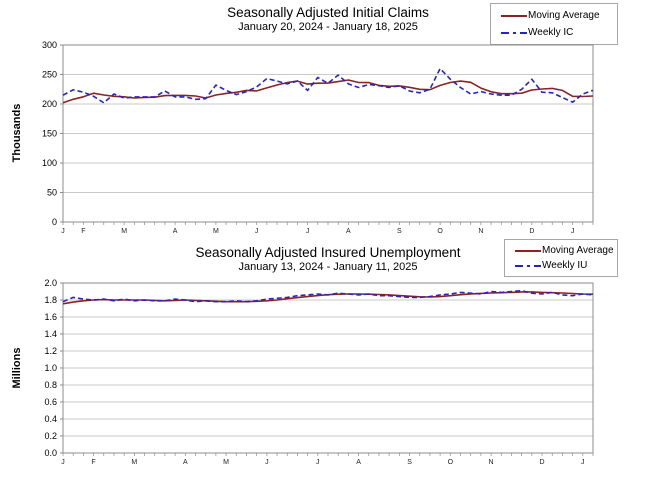 The height and width of the screenshot is (495, 662). I want to click on legend-item-weekly-iu: Weekly IU, so click(564, 265).